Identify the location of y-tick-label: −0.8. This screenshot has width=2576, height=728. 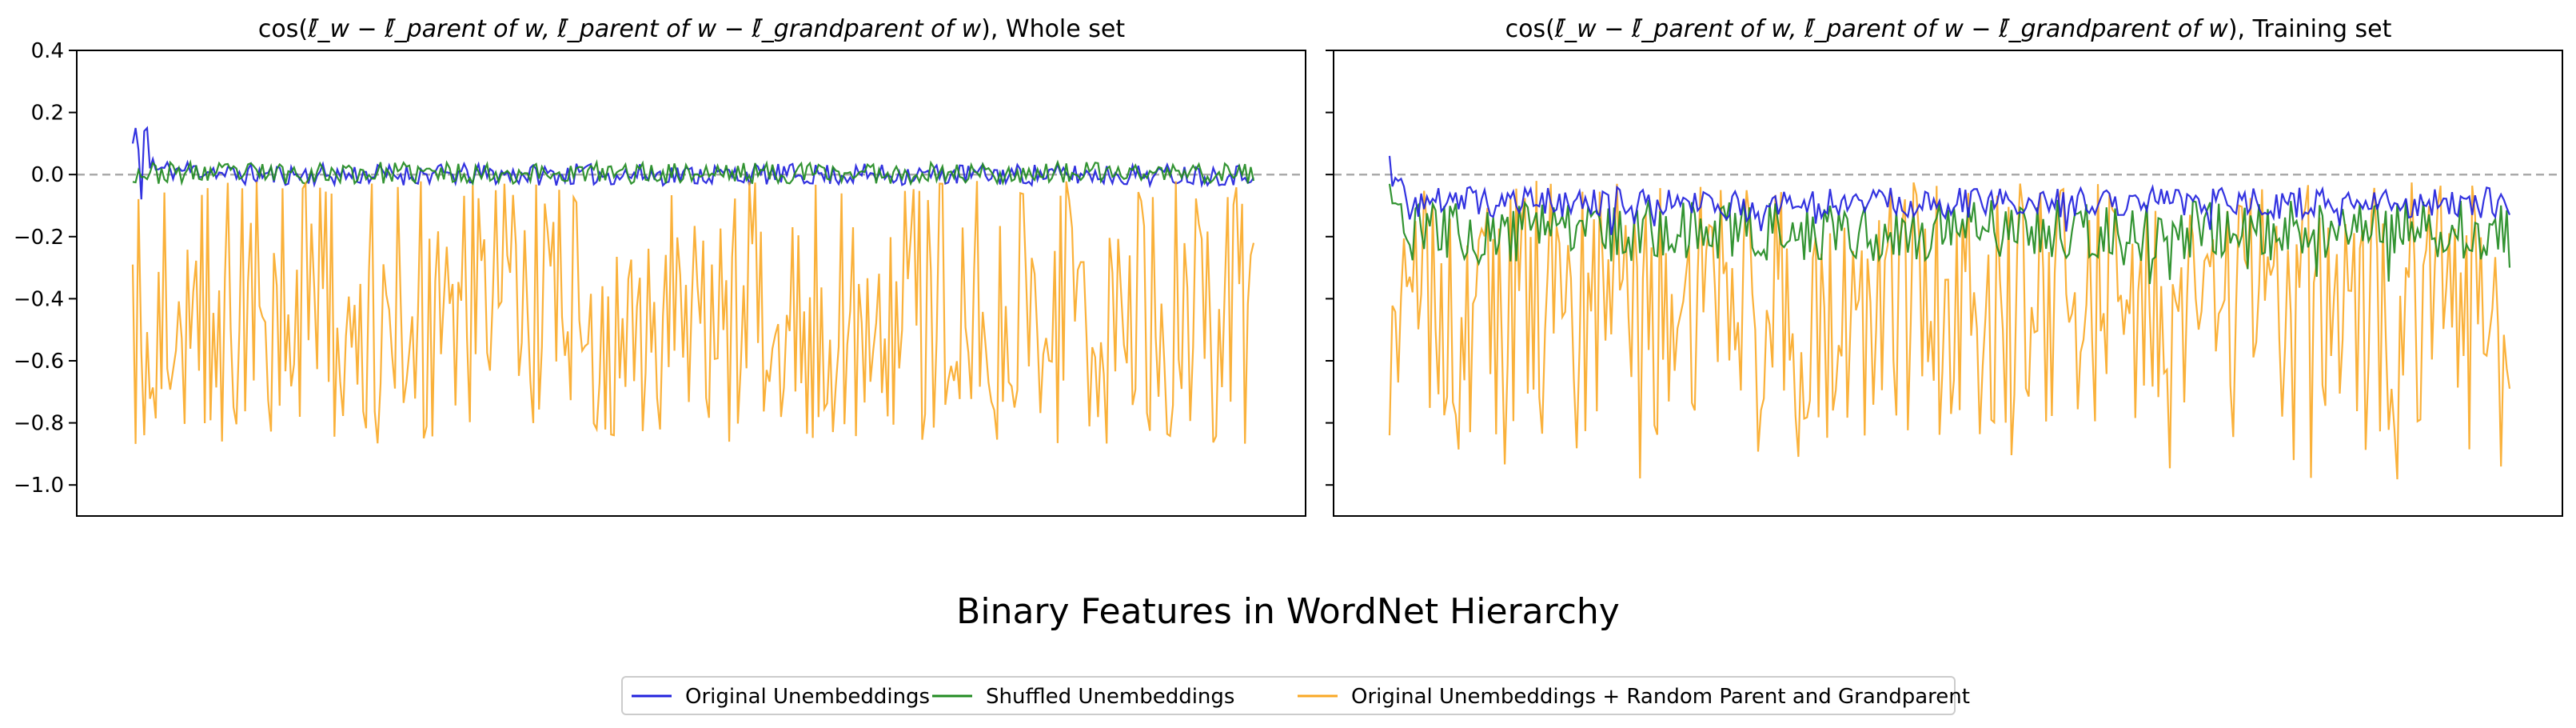
(39, 424).